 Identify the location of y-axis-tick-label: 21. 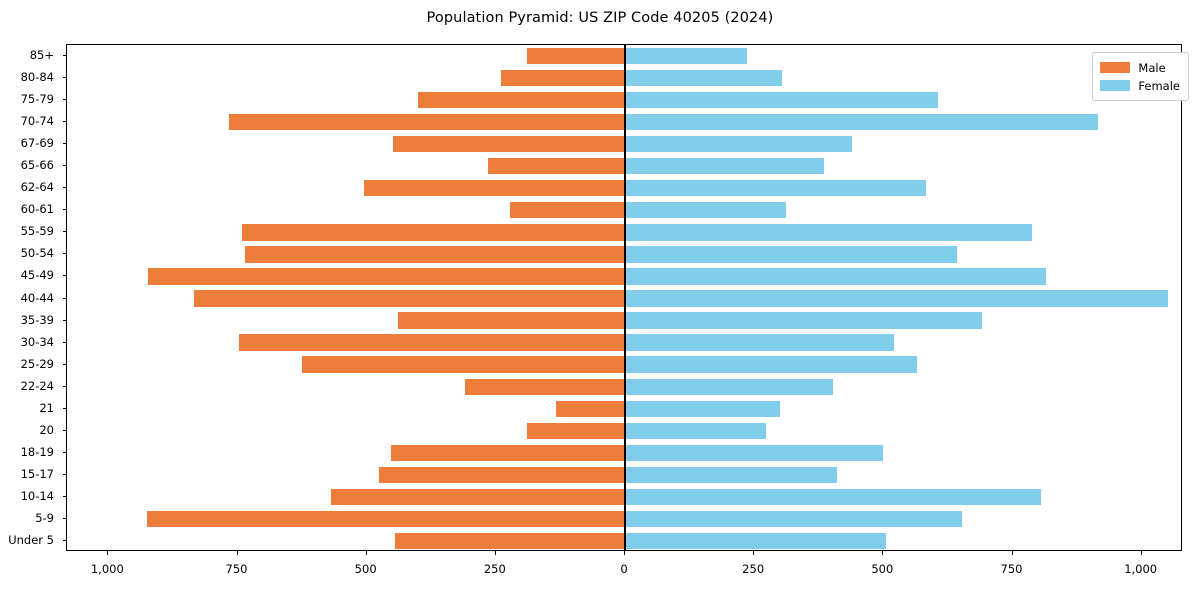
(46, 407).